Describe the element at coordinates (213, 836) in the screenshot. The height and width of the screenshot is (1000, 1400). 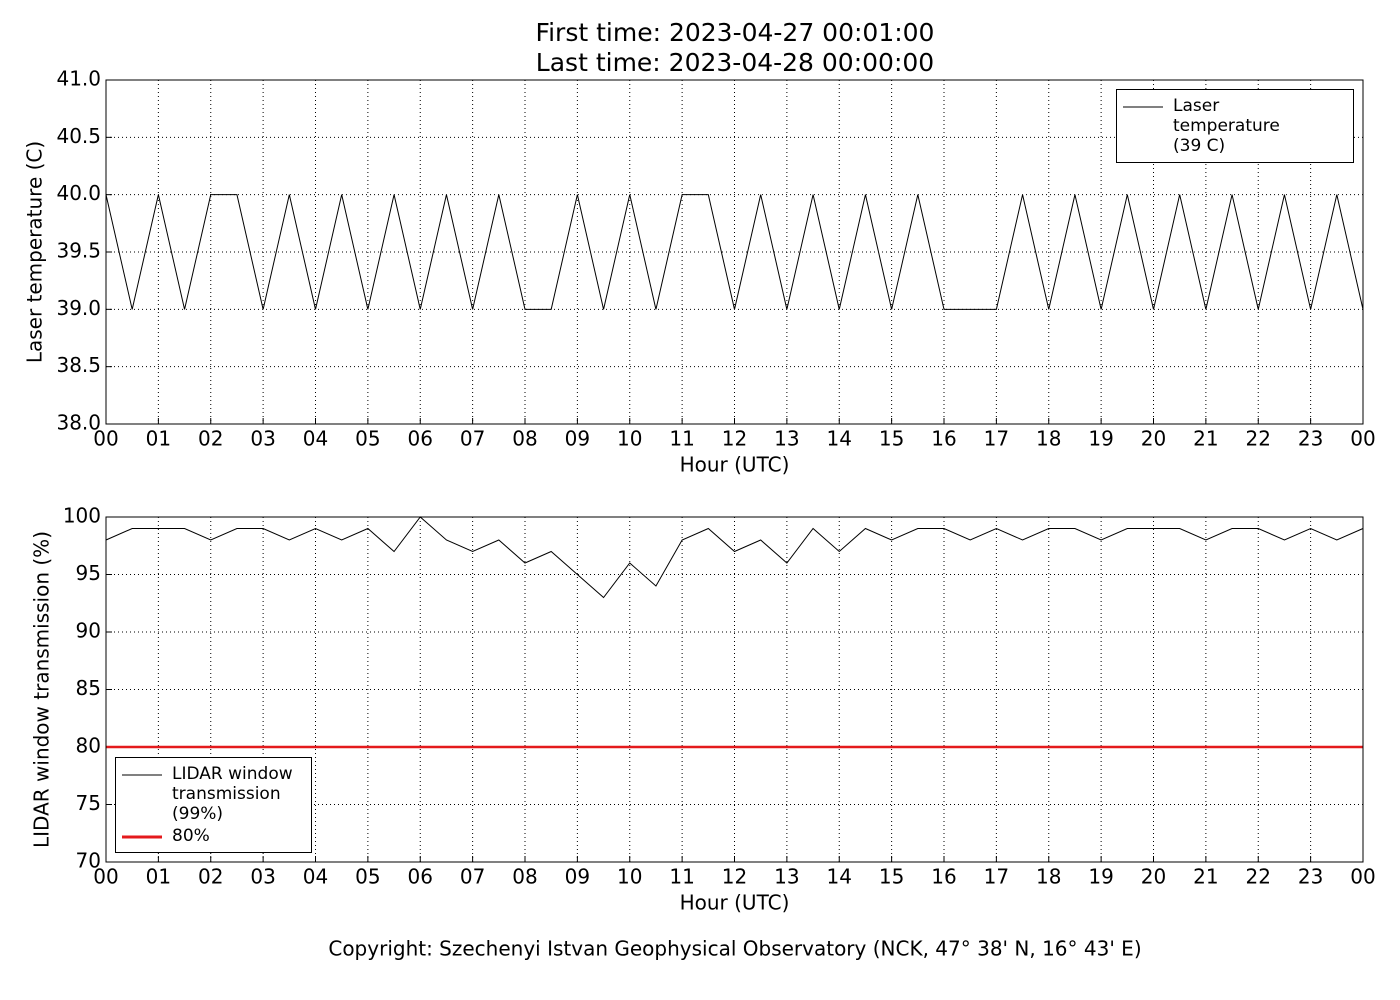
I see `legend-entry: 80%` at that location.